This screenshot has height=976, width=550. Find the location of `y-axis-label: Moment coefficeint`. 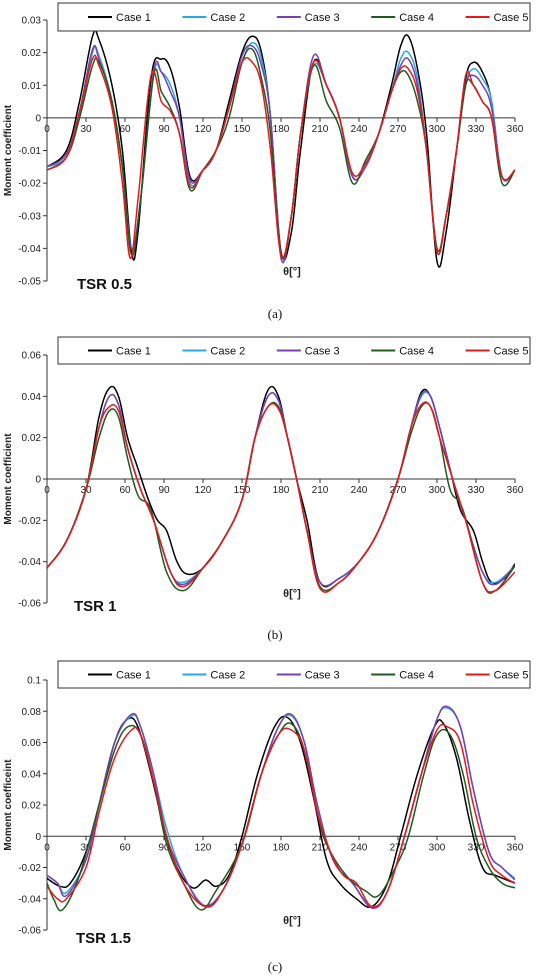

y-axis-label: Moment coefficeint is located at coordinates (8, 805).